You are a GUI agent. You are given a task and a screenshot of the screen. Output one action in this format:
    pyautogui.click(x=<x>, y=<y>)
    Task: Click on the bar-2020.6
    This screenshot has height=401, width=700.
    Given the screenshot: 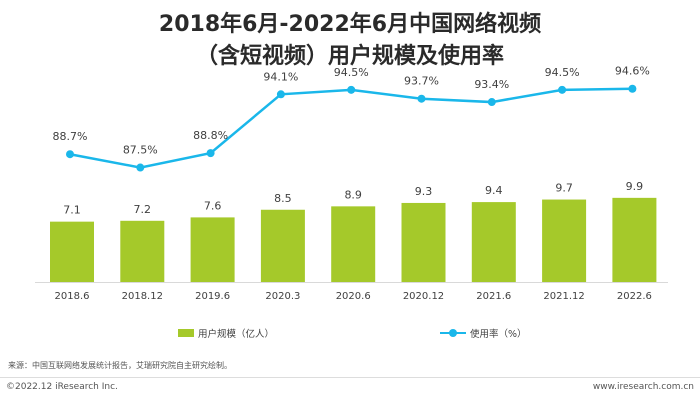 What is the action you would take?
    pyautogui.click(x=353, y=244)
    